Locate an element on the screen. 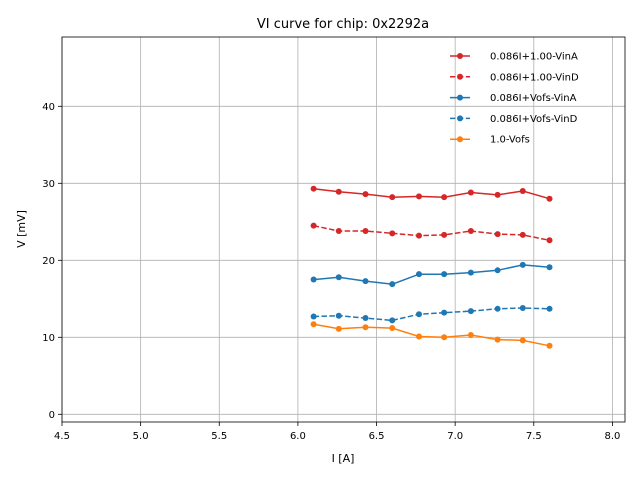  legend-entry: 0.086I+Vofs-VinA is located at coordinates (513, 98).